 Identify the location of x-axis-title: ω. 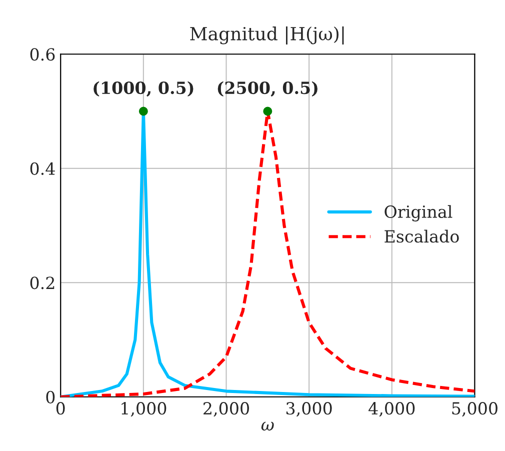
(267, 426).